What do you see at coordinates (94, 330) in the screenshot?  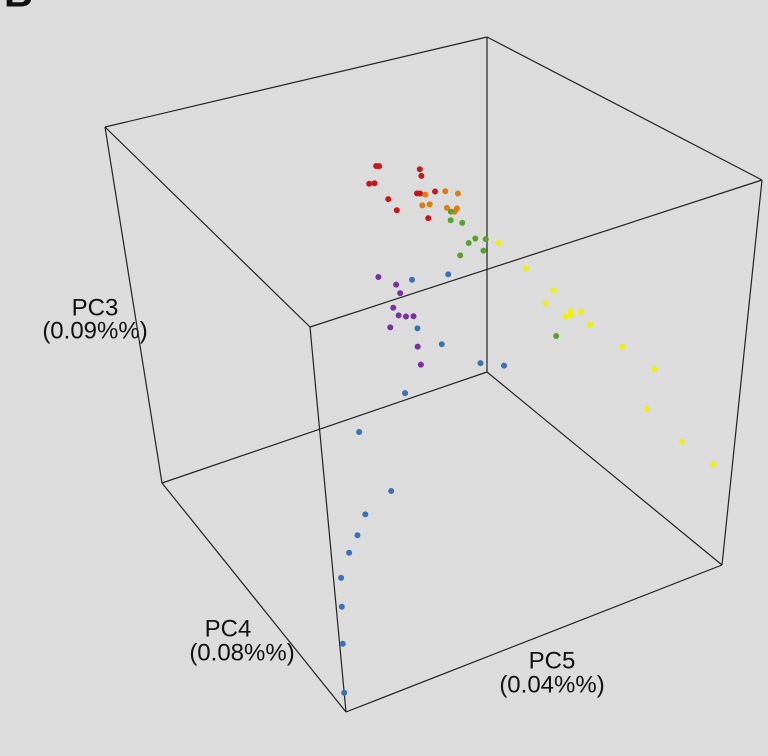 I see `axis-label: (0.09%%)` at bounding box center [94, 330].